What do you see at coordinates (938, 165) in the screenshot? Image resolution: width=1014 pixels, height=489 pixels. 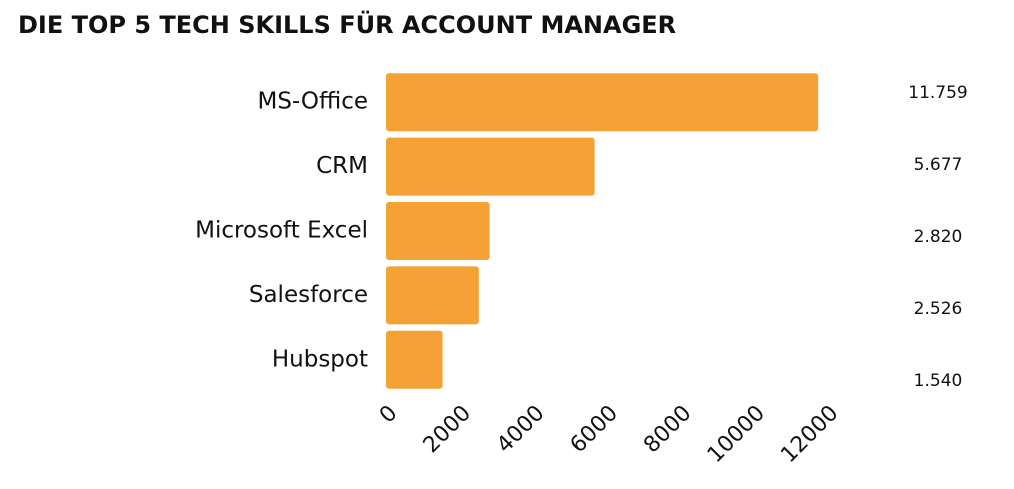 I see `value-label: 5.677` at bounding box center [938, 165].